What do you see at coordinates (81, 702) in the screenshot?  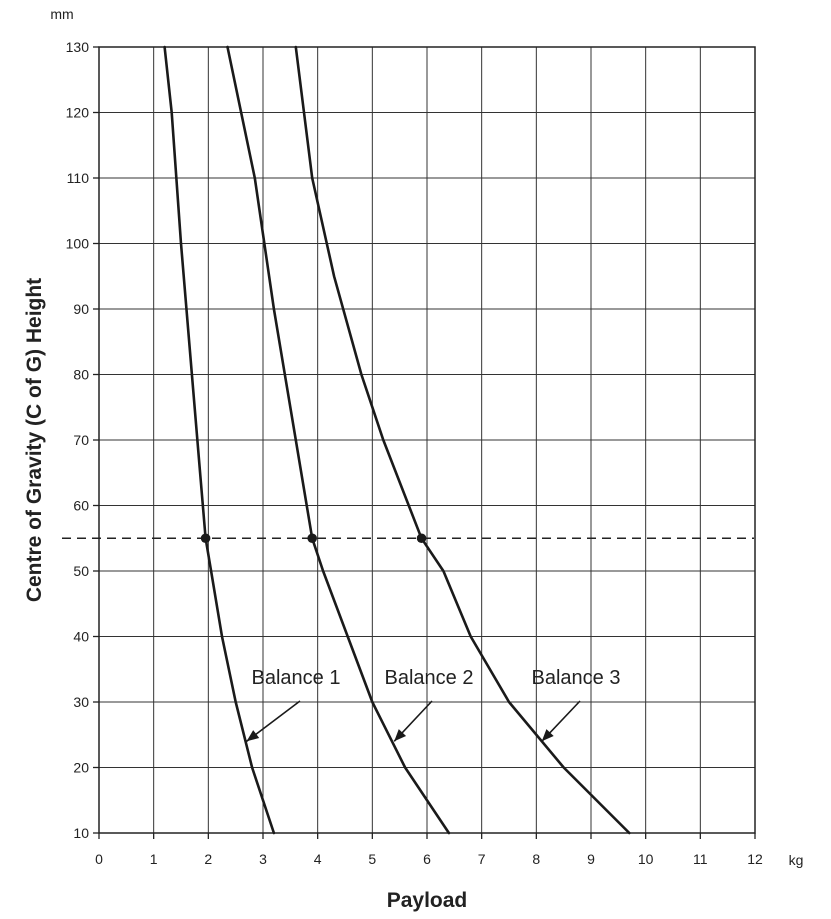 I see `y-tick-label: 30` at bounding box center [81, 702].